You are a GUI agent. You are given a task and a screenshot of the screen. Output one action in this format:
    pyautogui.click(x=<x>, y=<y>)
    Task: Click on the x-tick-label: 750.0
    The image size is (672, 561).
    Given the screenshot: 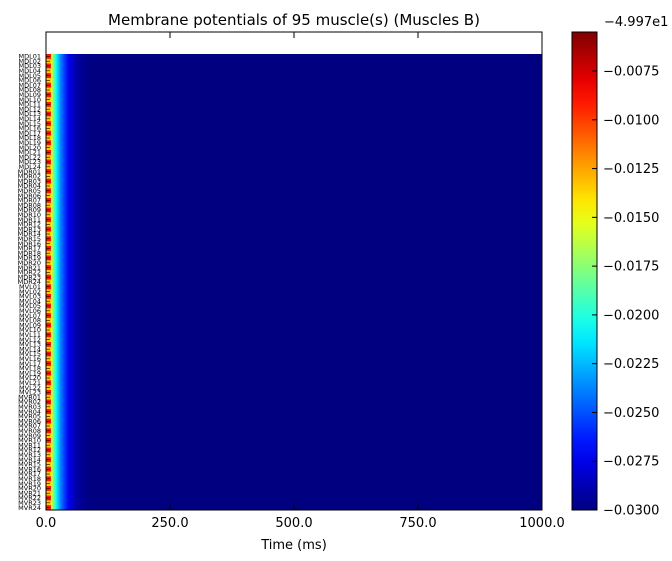 What is the action you would take?
    pyautogui.click(x=417, y=523)
    